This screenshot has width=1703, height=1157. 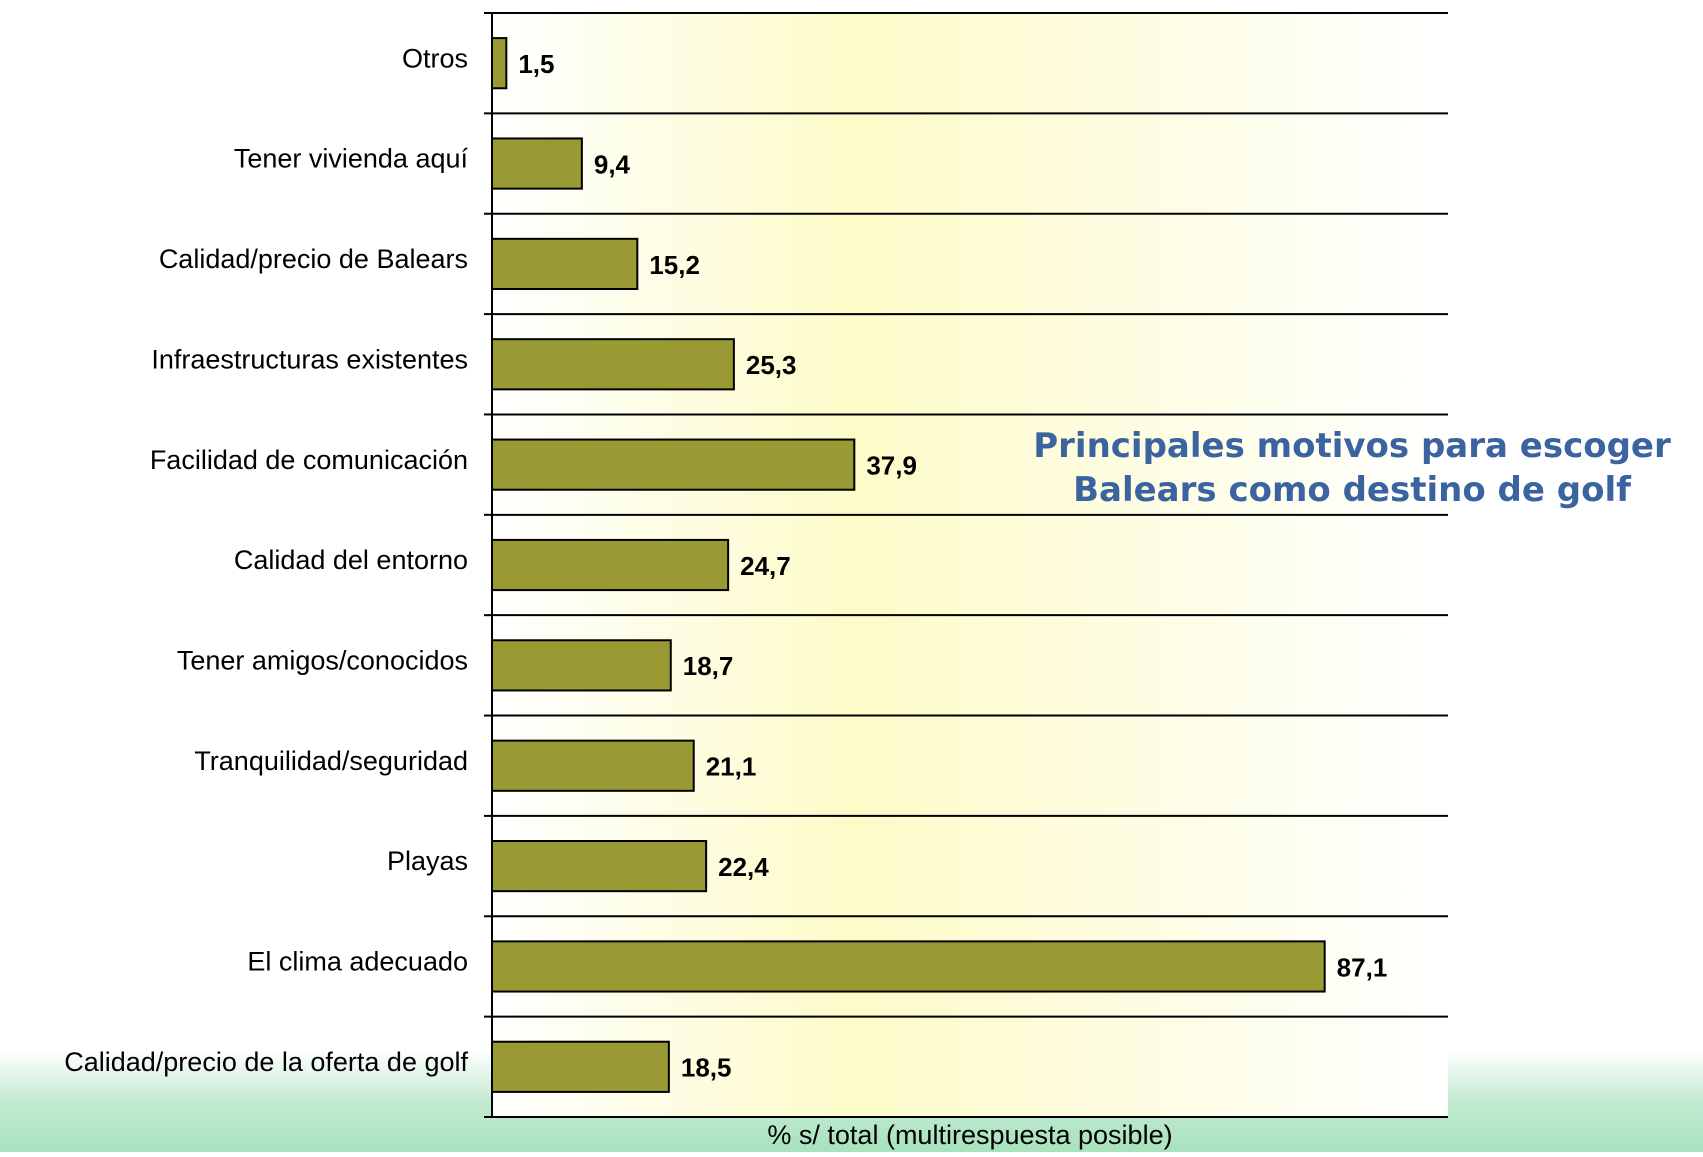 I want to click on data-label: 87,1, so click(x=1362, y=967).